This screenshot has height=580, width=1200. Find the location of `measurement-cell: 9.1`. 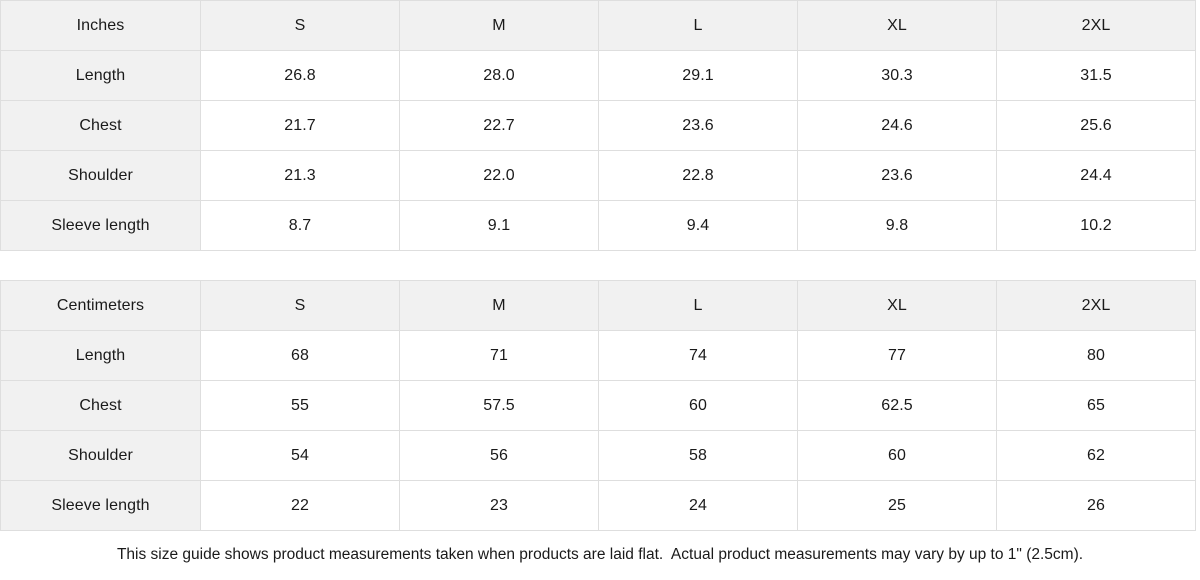

measurement-cell: 9.1 is located at coordinates (499, 225).